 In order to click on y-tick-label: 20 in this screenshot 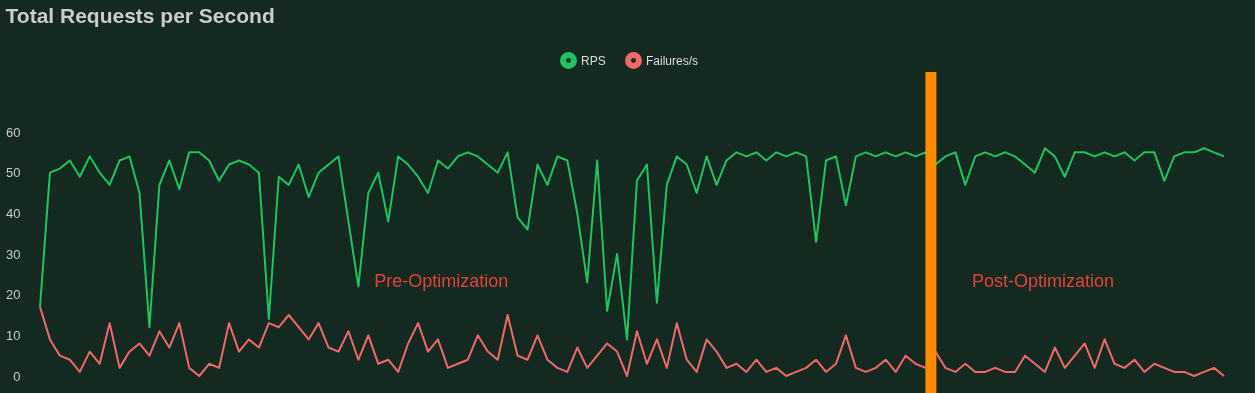, I will do `click(13, 295)`.